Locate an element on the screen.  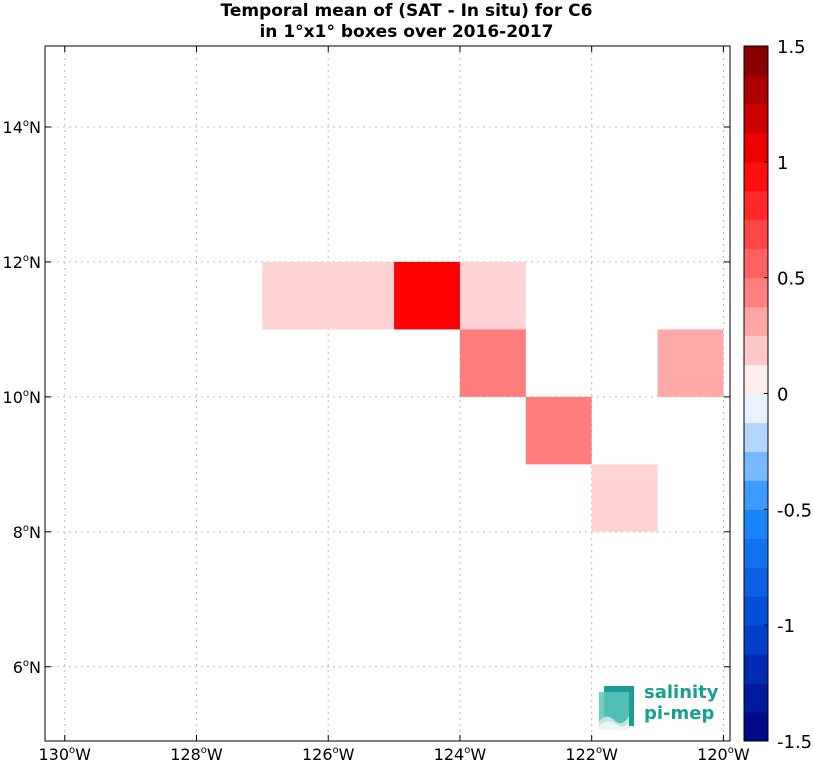
logo-text-salinity: salinity is located at coordinates (681, 692).